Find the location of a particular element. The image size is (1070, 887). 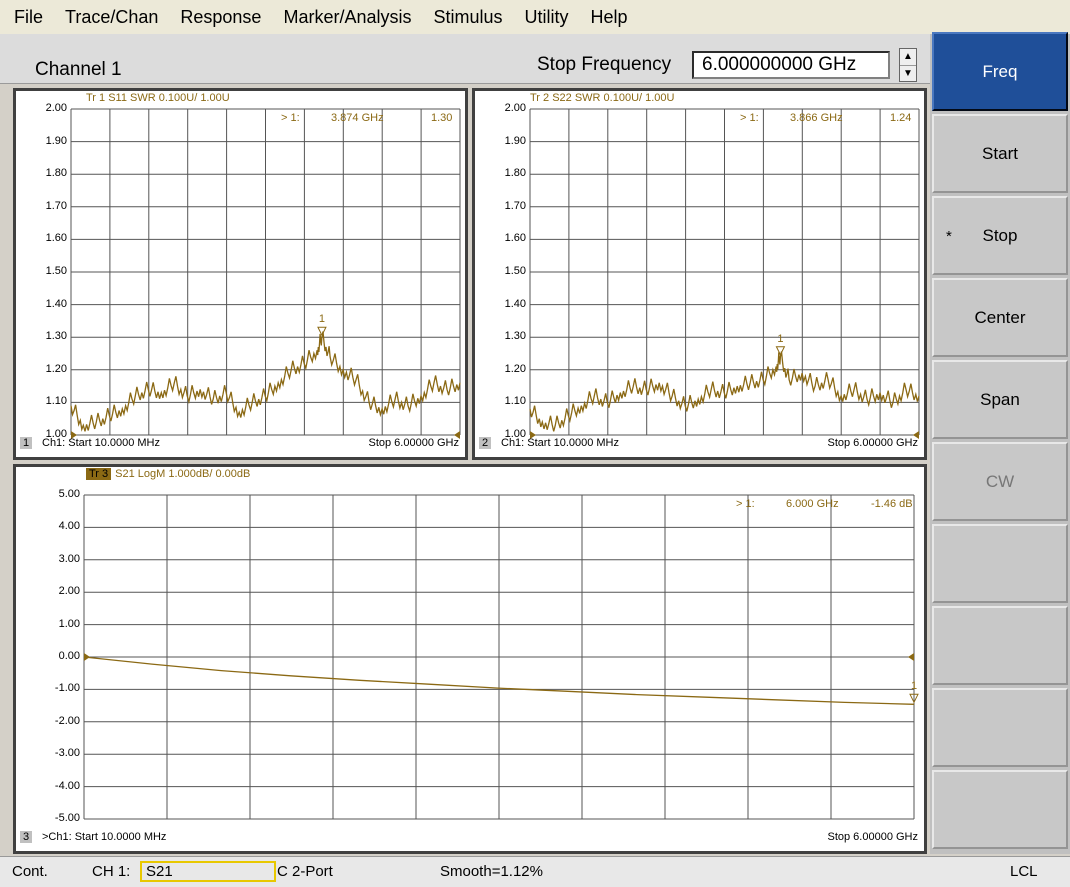

menu-help: Help is located at coordinates (609, 17).